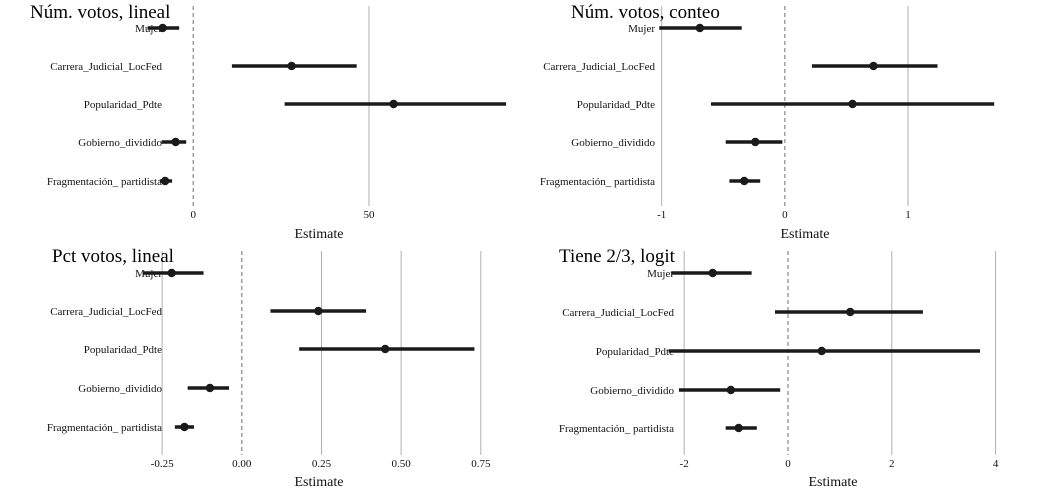 This screenshot has width=1037, height=498. Describe the element at coordinates (402, 464) in the screenshot. I see `x-tick-label: 0.50` at that location.